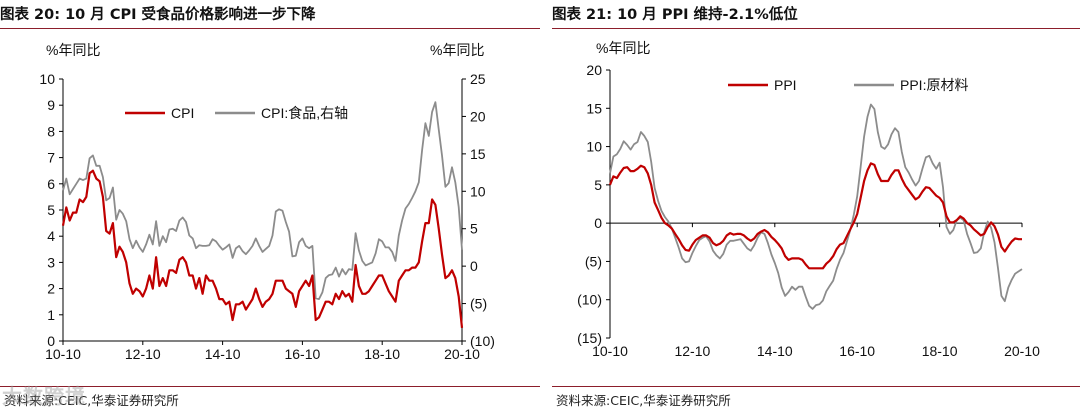  What do you see at coordinates (51, 262) in the screenshot?
I see `y-tick-label: 3` at bounding box center [51, 262].